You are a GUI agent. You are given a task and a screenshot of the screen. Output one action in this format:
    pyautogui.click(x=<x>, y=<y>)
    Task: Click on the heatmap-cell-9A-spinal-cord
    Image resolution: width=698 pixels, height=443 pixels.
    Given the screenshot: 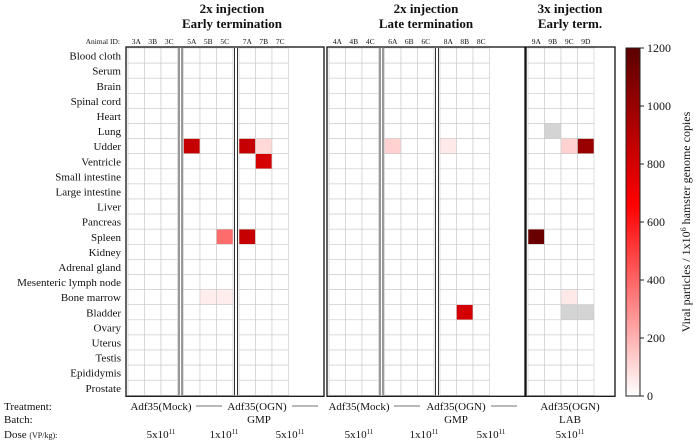 What is the action you would take?
    pyautogui.click(x=536, y=101)
    